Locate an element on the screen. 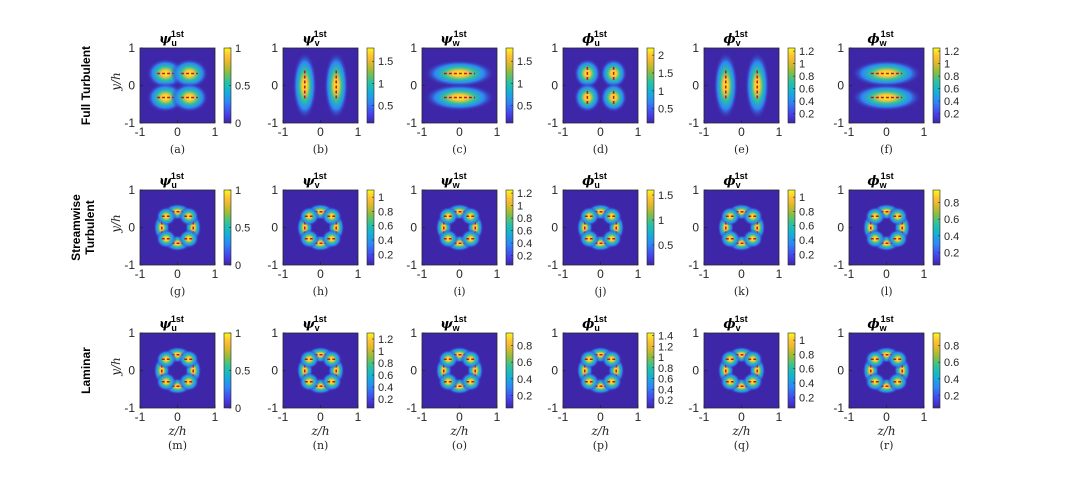  panel-q: -1 0 1 1 0 -1 z/h(q) ϕv1st 1 0.8 0.6 0.4 0.2 is located at coordinates (751, 383).